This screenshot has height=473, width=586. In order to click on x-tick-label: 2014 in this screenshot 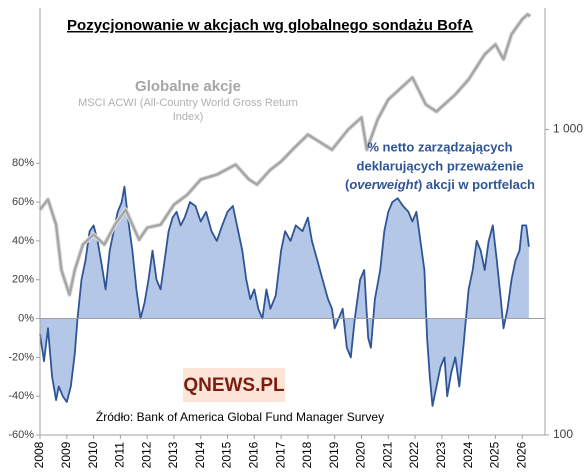, I will do `click(200, 454)`.